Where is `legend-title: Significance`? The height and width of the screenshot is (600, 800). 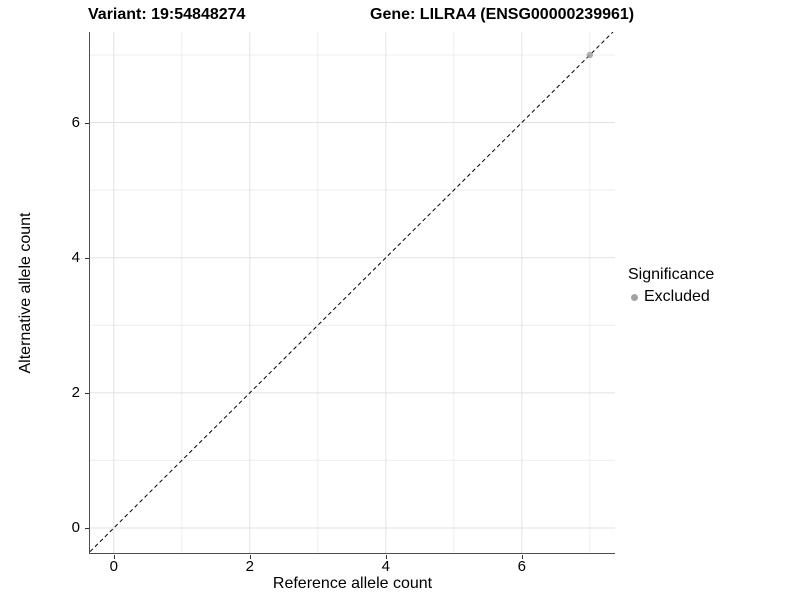 legend-title: Significance is located at coordinates (671, 274).